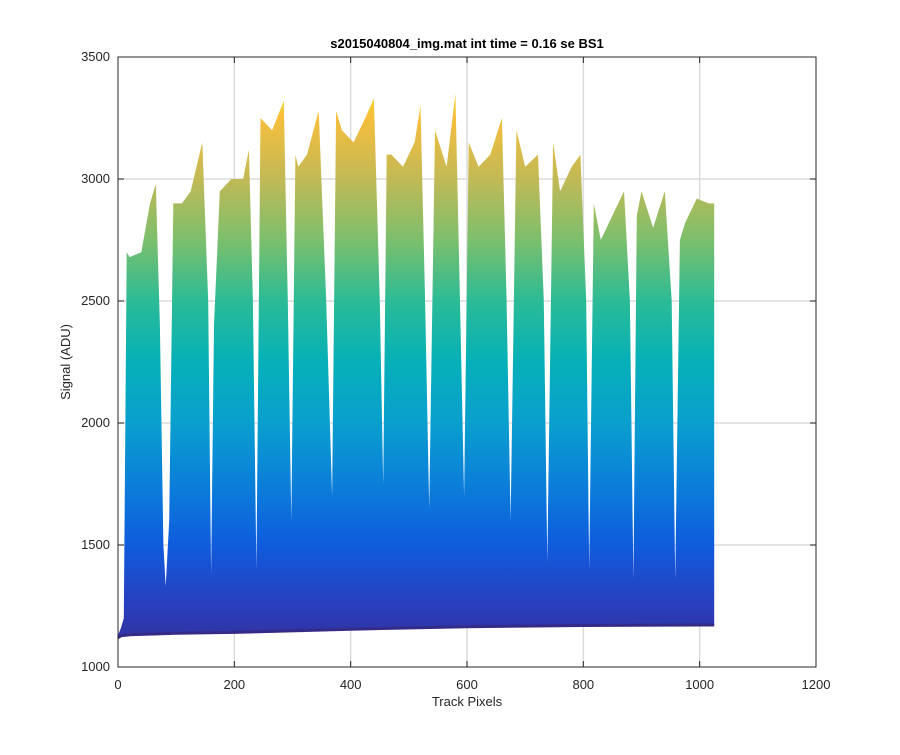  What do you see at coordinates (234, 684) in the screenshot?
I see `x-tick-label: 200` at bounding box center [234, 684].